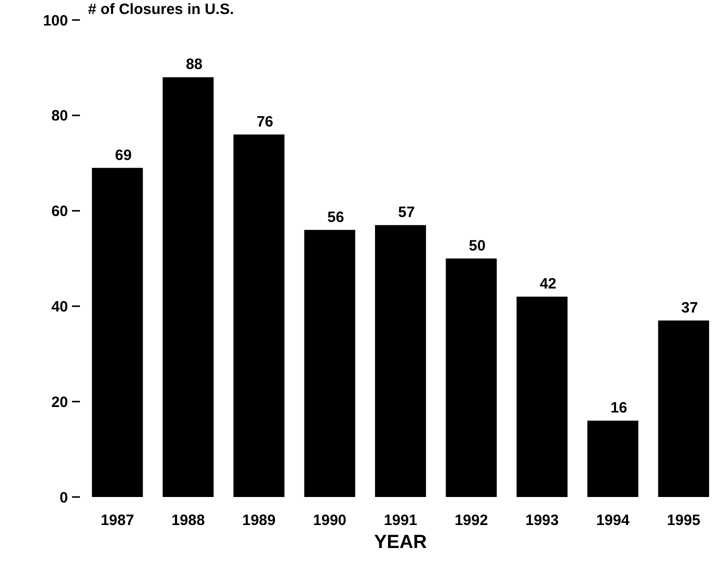  What do you see at coordinates (59, 307) in the screenshot?
I see `y-tick-label: 40` at bounding box center [59, 307].